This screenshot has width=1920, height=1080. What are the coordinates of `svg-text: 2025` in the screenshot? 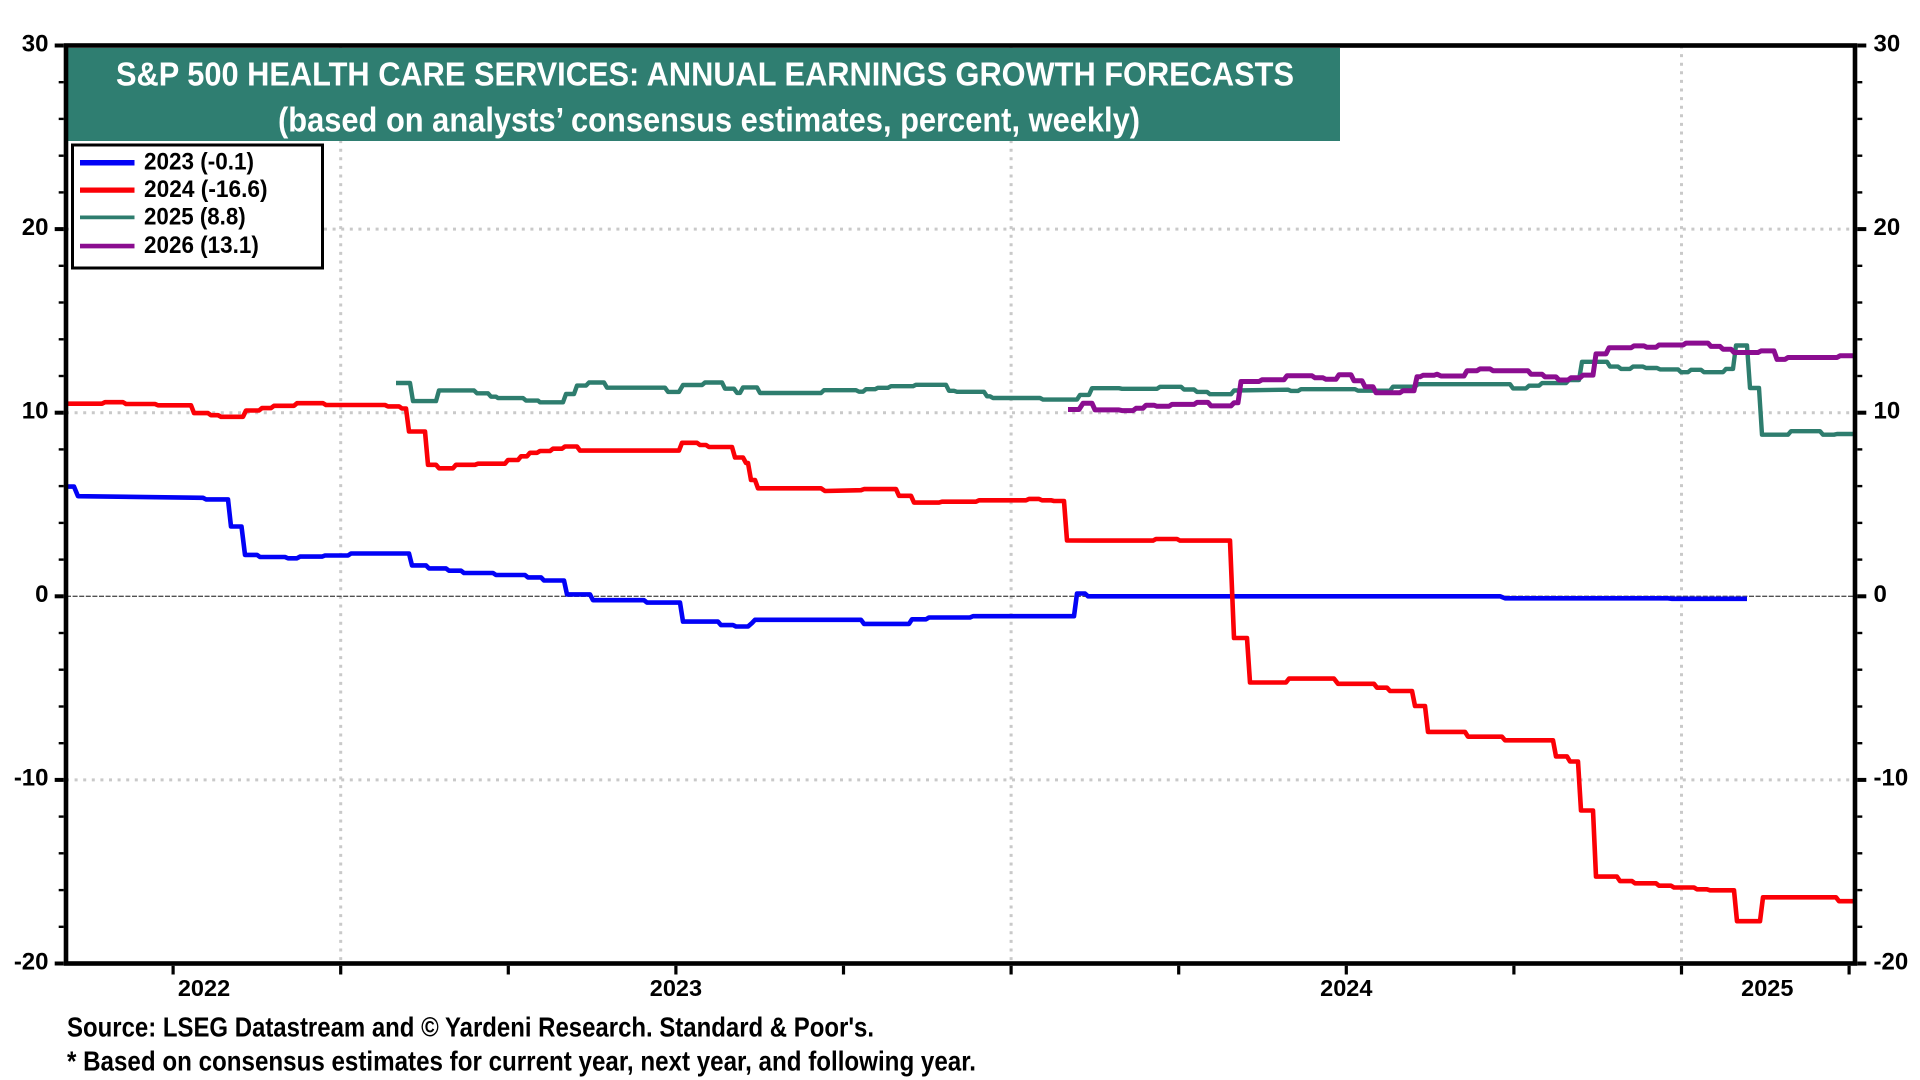 It's located at (1767, 988).